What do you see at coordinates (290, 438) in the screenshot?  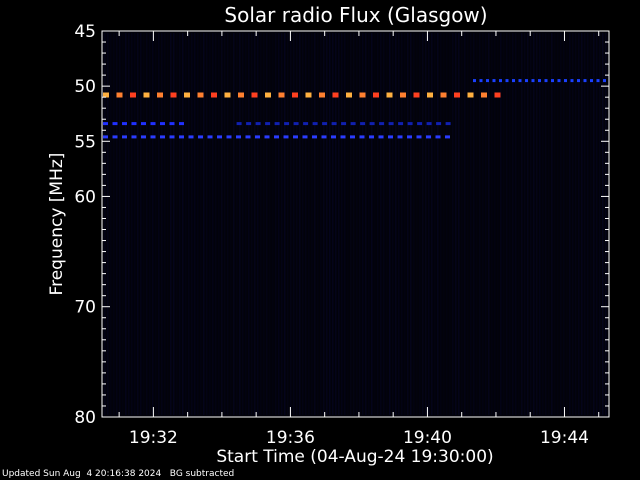 I see `x-tick-label: 19:36` at bounding box center [290, 438].